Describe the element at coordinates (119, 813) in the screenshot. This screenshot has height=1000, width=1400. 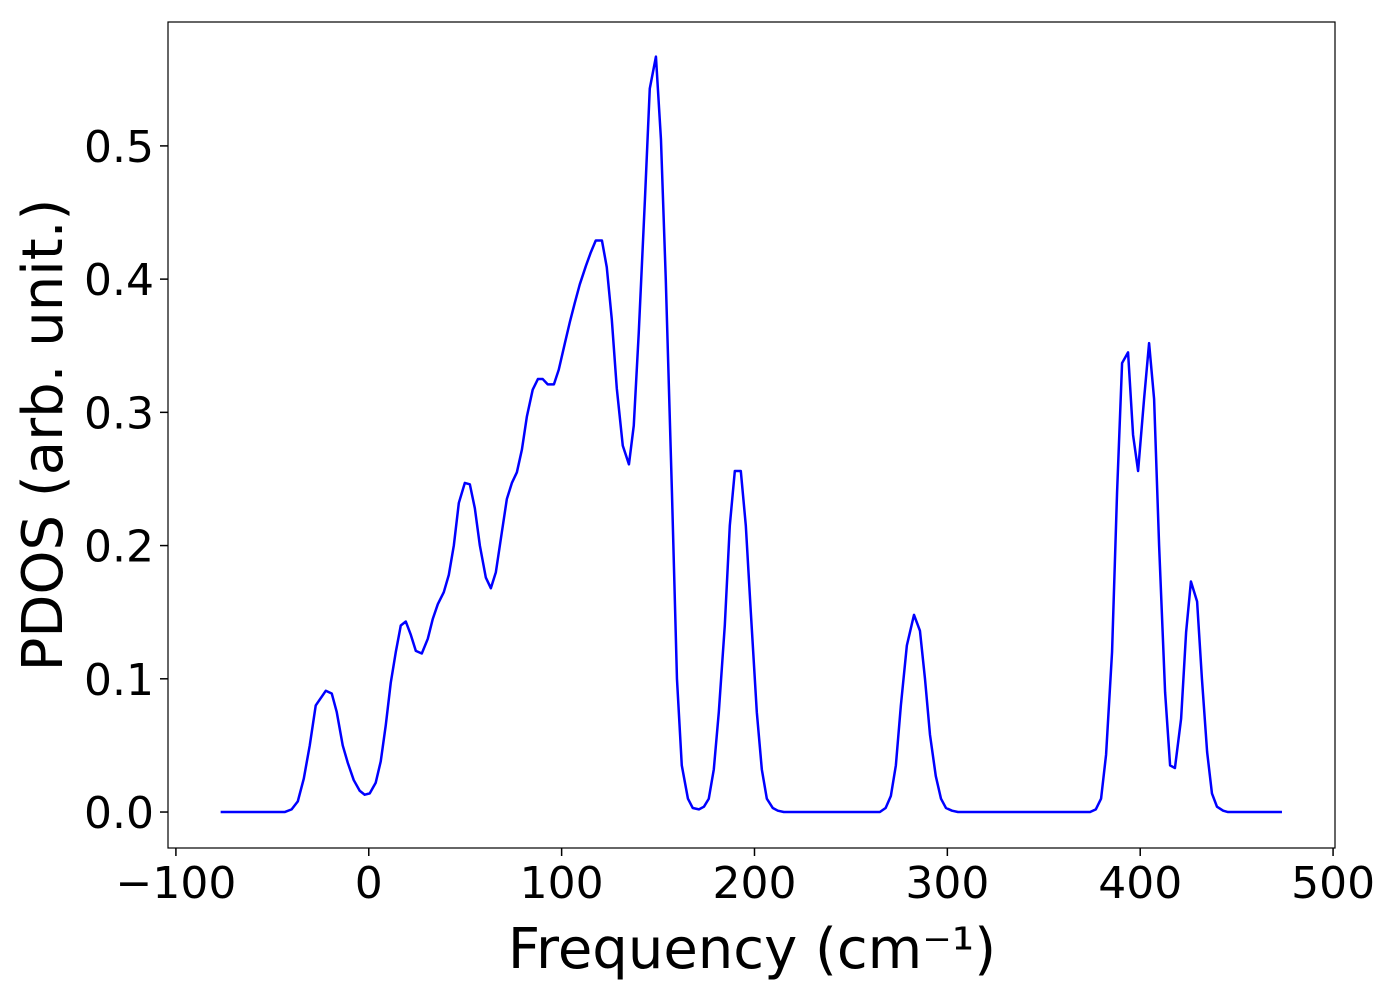
I see `y-tick-label: 0.0` at that location.